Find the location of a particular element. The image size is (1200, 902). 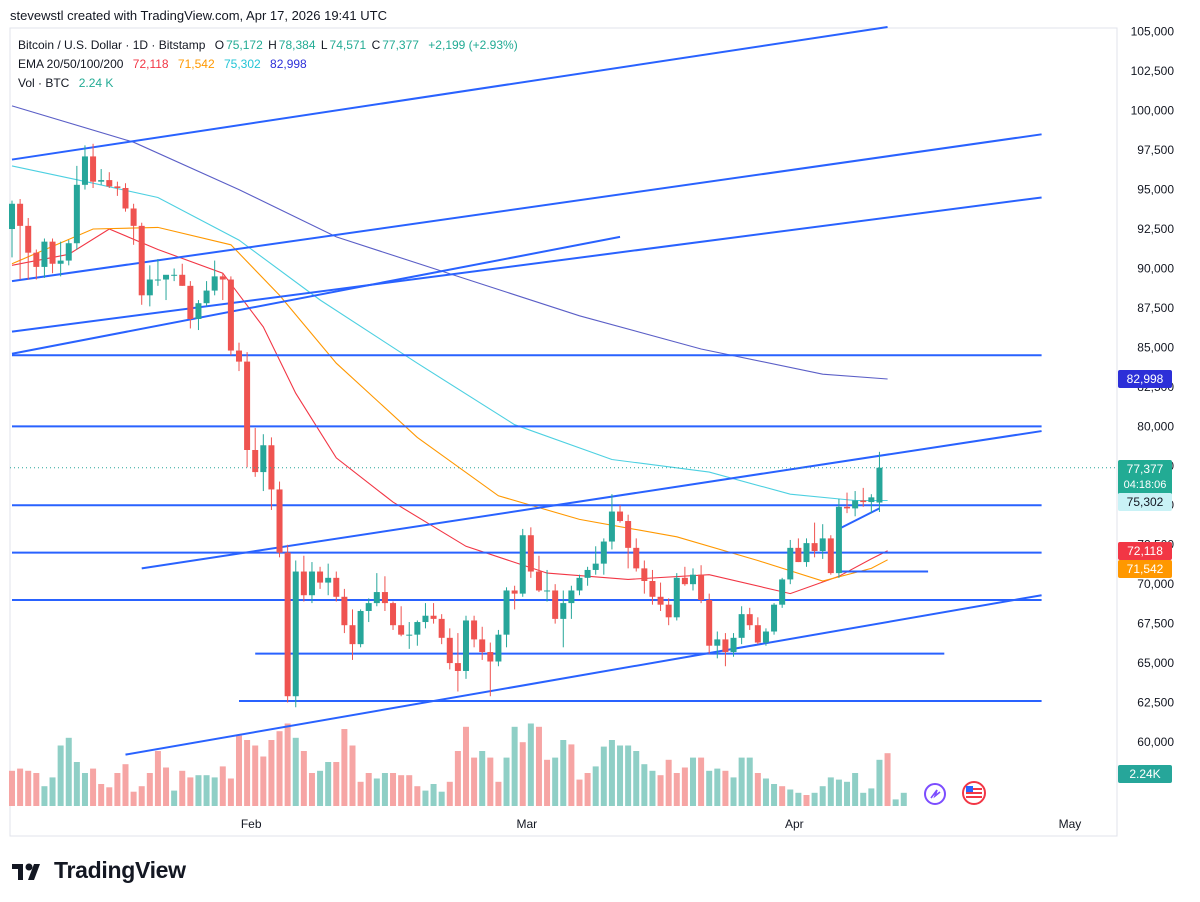

y-tick-label: 67,500 is located at coordinates (1155, 624).